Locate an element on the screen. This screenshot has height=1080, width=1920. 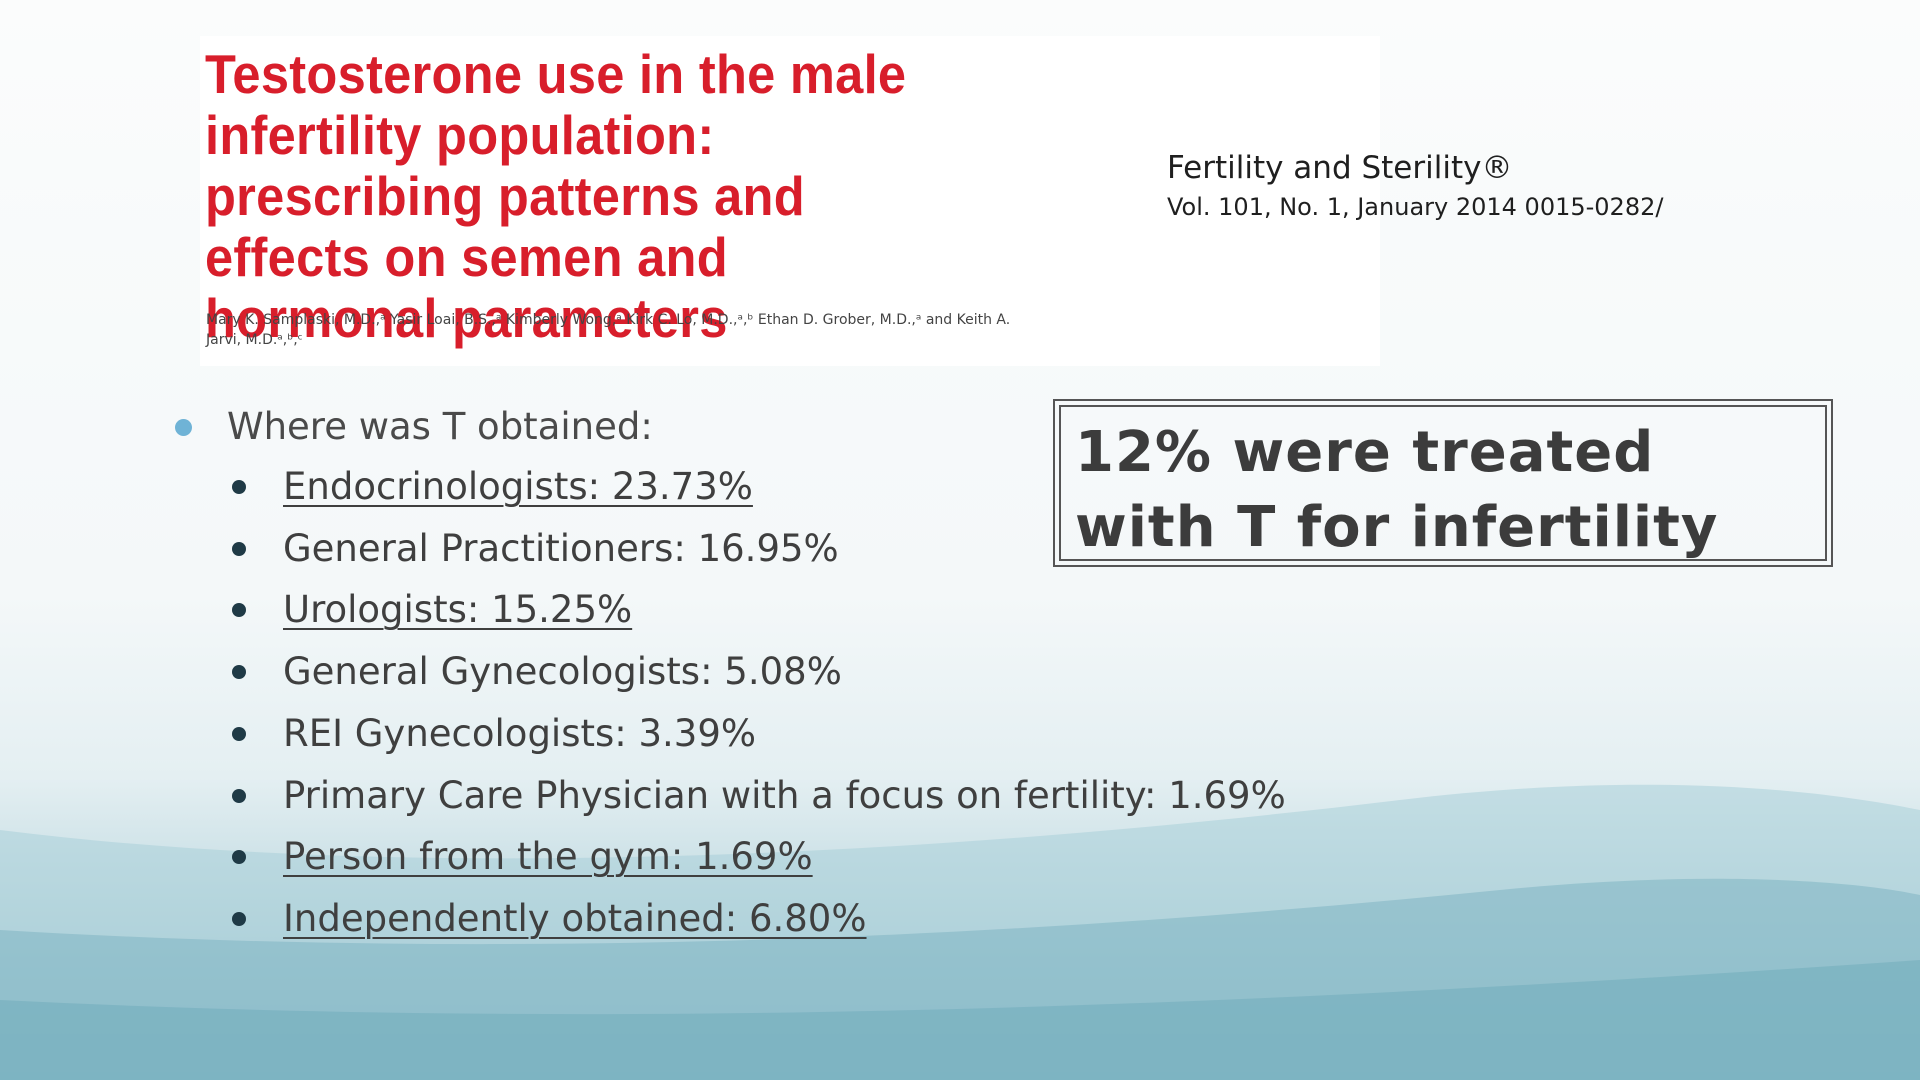
source-item: General Practitioners: 16.95% is located at coordinates (729, 549).